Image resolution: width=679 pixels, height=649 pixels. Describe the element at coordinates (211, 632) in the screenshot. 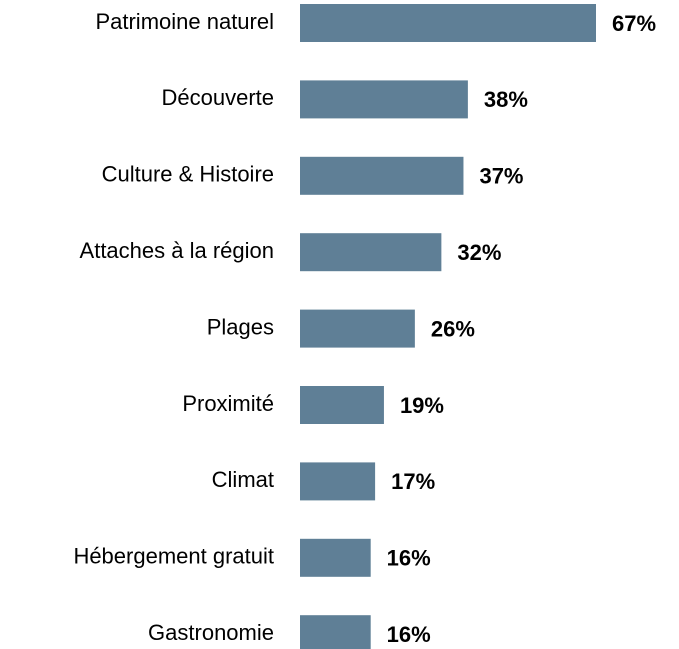

I see `category-label: Gastronomie` at that location.